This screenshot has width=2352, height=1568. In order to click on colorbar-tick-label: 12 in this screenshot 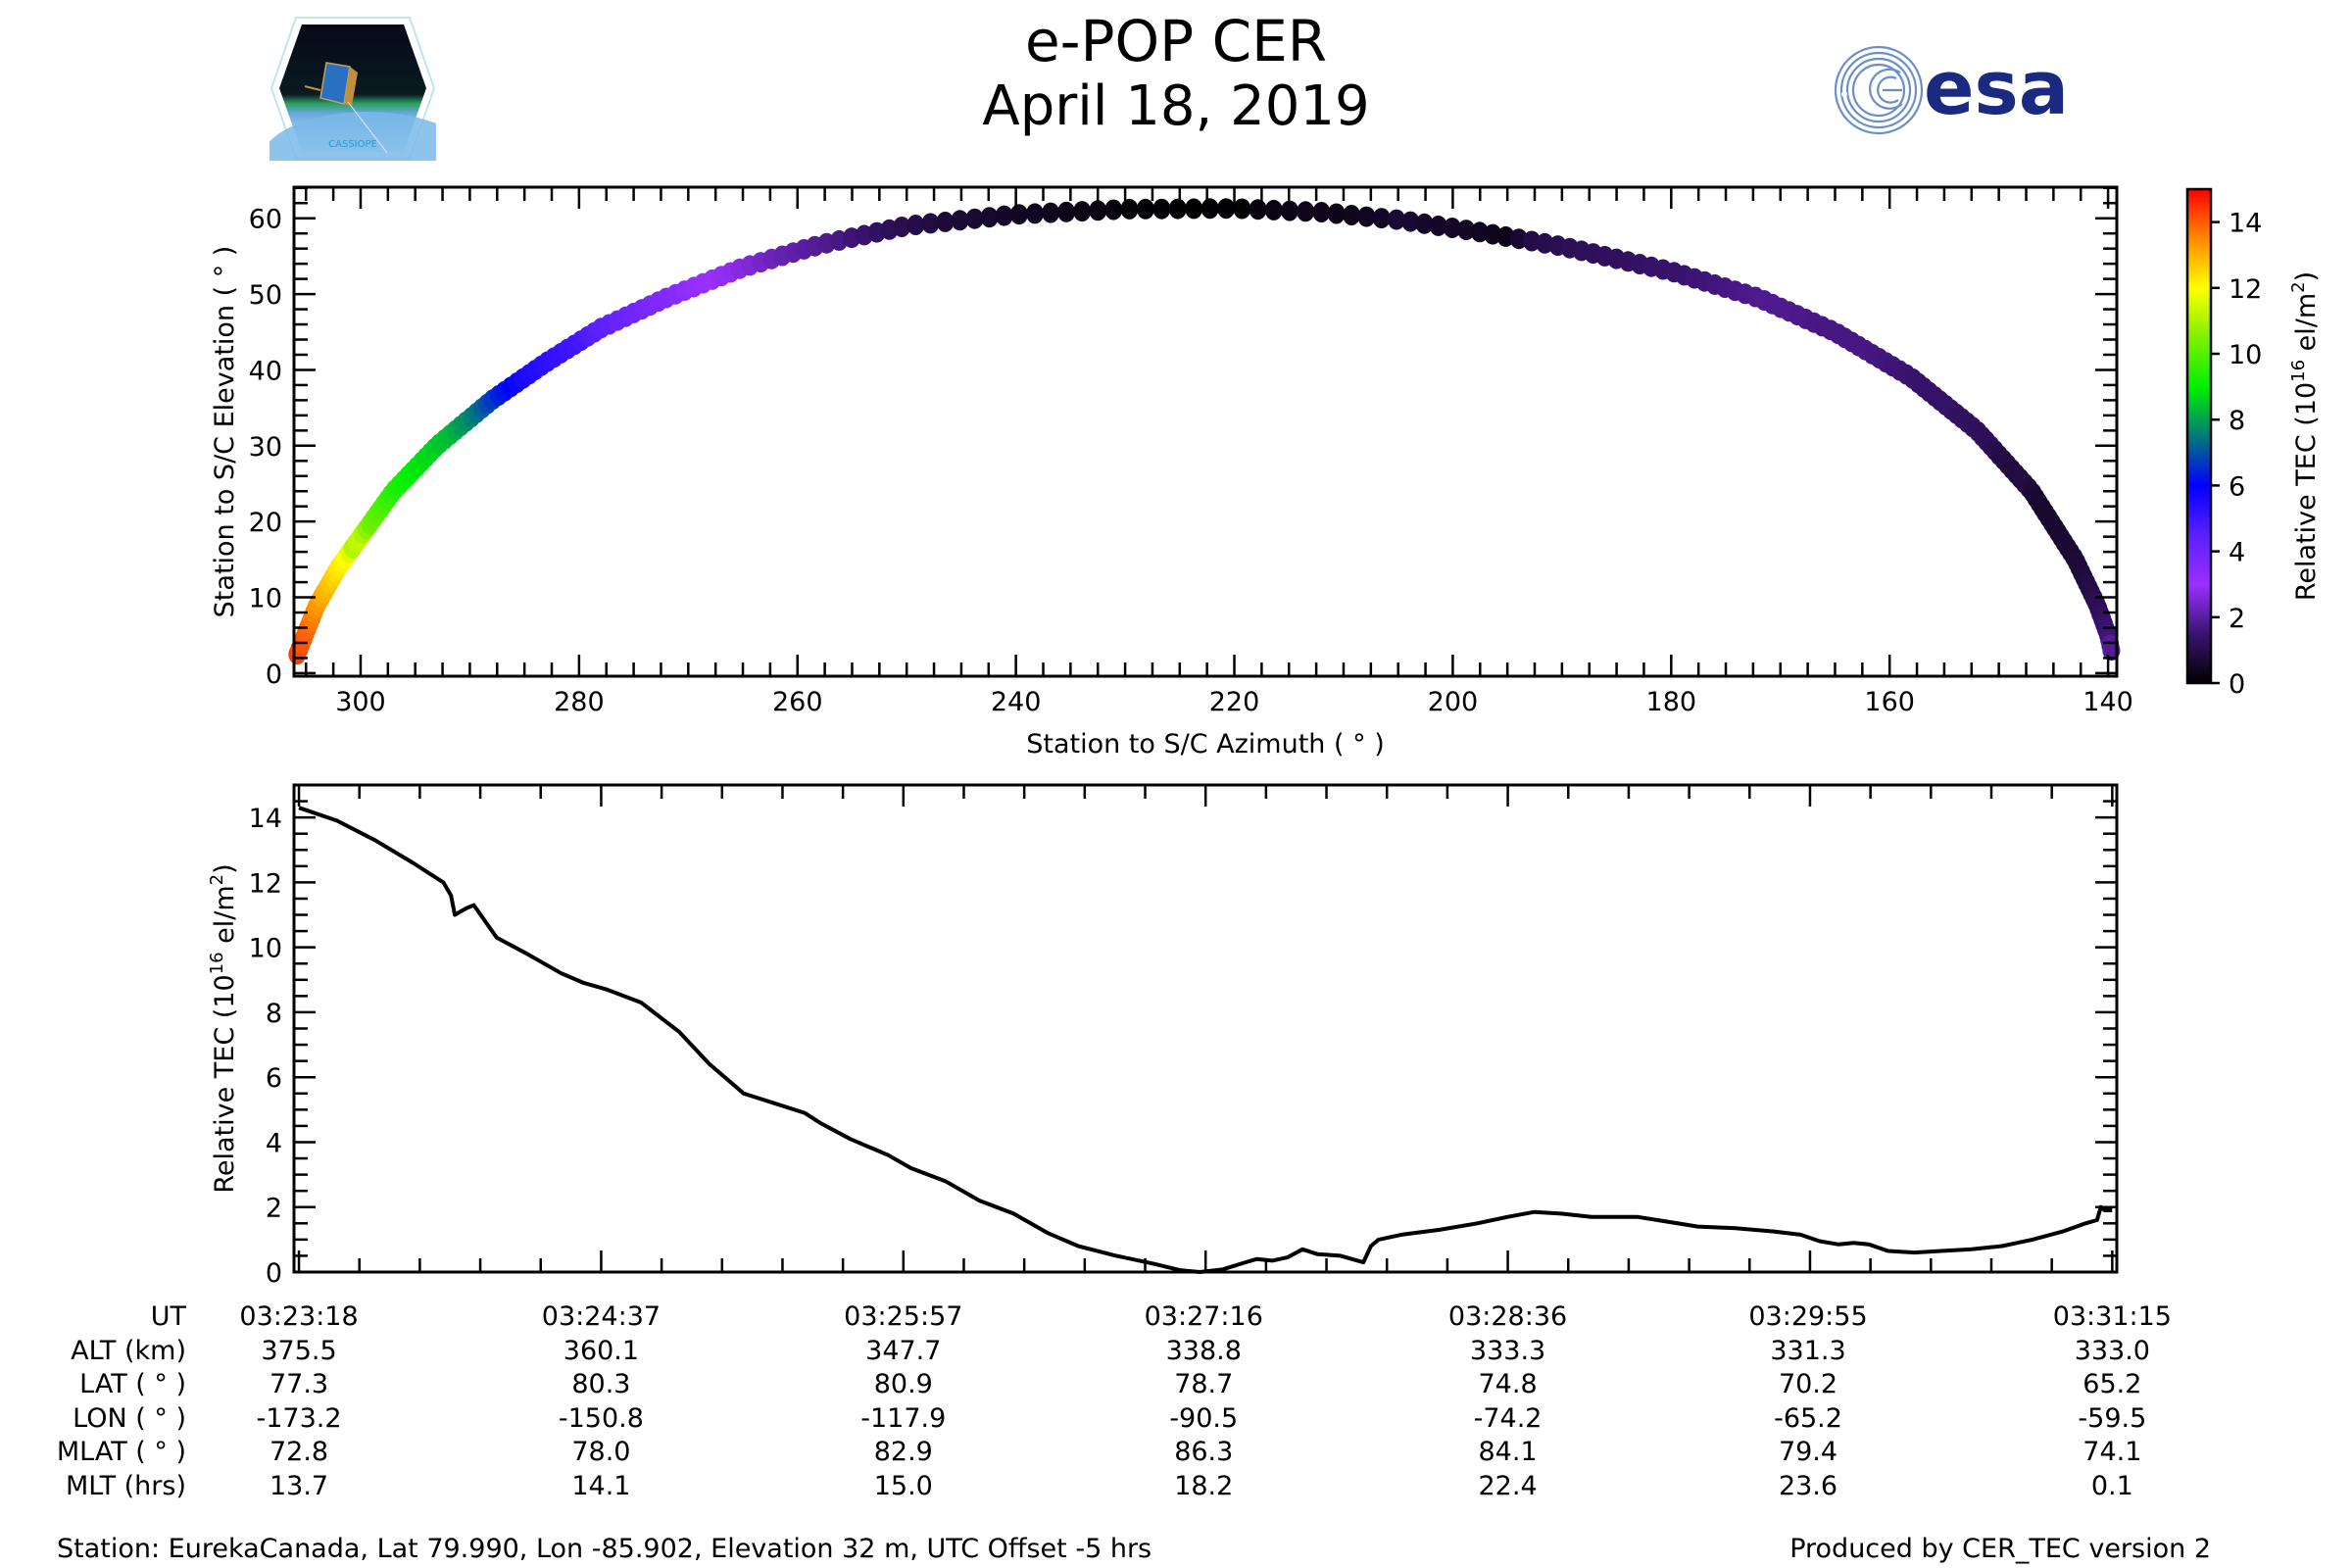, I will do `click(2245, 289)`.